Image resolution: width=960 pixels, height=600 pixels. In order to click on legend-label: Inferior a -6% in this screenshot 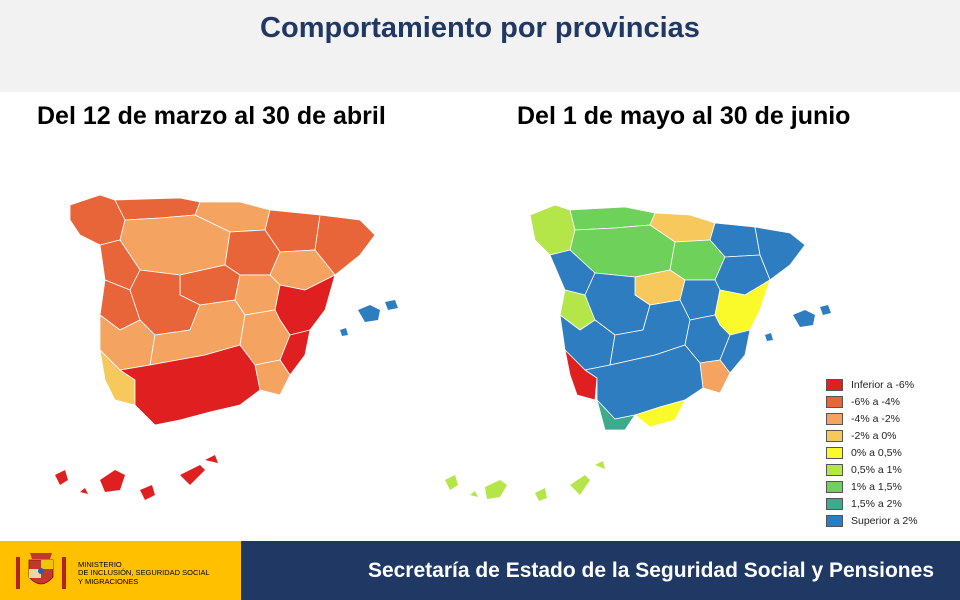, I will do `click(883, 384)`.